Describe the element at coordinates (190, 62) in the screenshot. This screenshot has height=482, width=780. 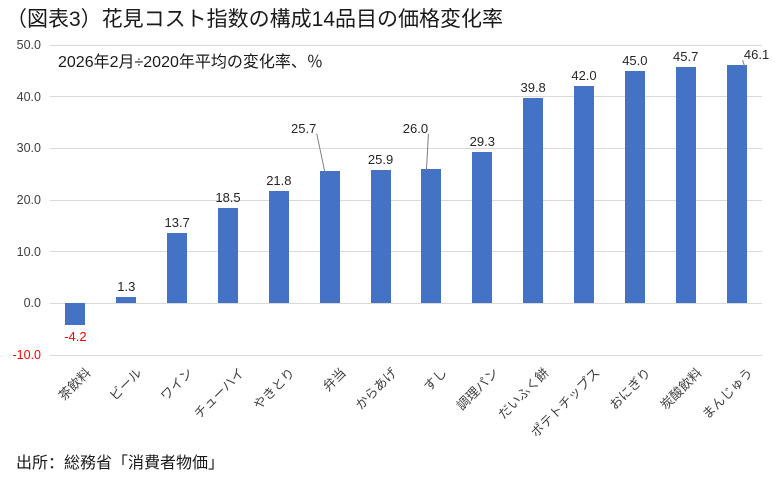
I see `chart-subtitle: 2026年2月÷2020年平均の変化率、％` at that location.